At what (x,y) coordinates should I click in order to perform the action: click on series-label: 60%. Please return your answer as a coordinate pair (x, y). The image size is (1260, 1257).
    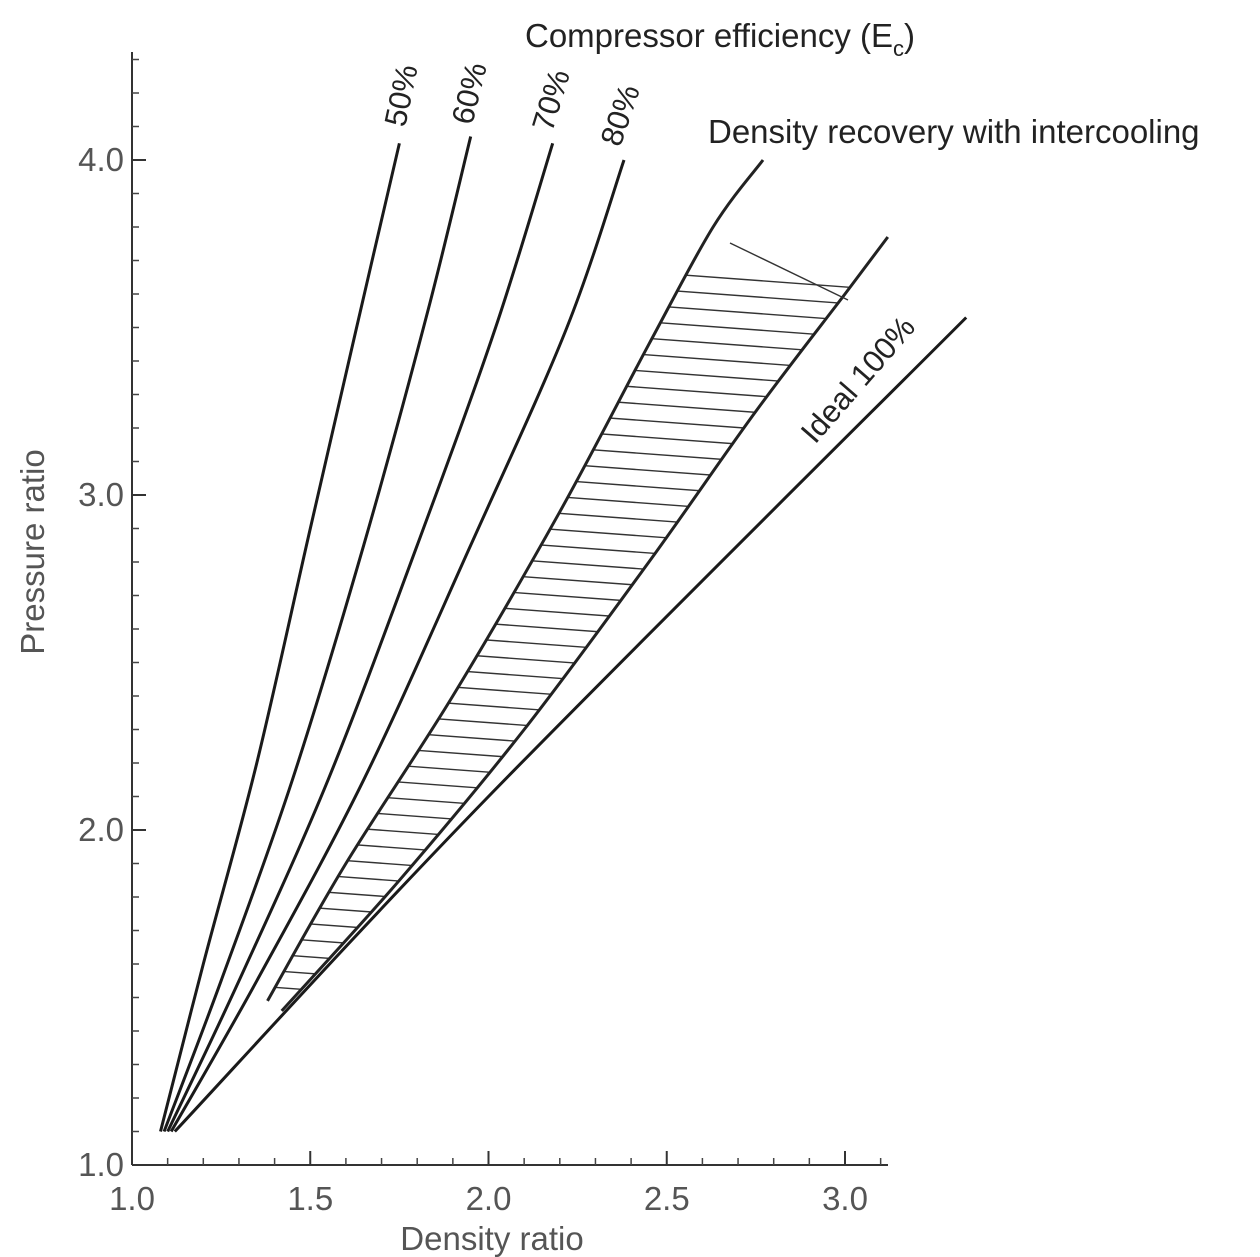
    Looking at the image, I should click on (469, 93).